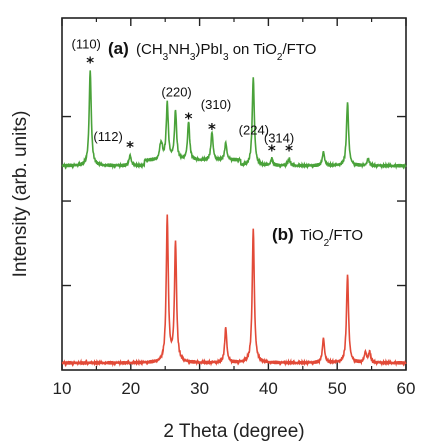  I want to click on panel-a-label: (CH3NH3)PbI3 on TiO2/FTO, so click(226, 52).